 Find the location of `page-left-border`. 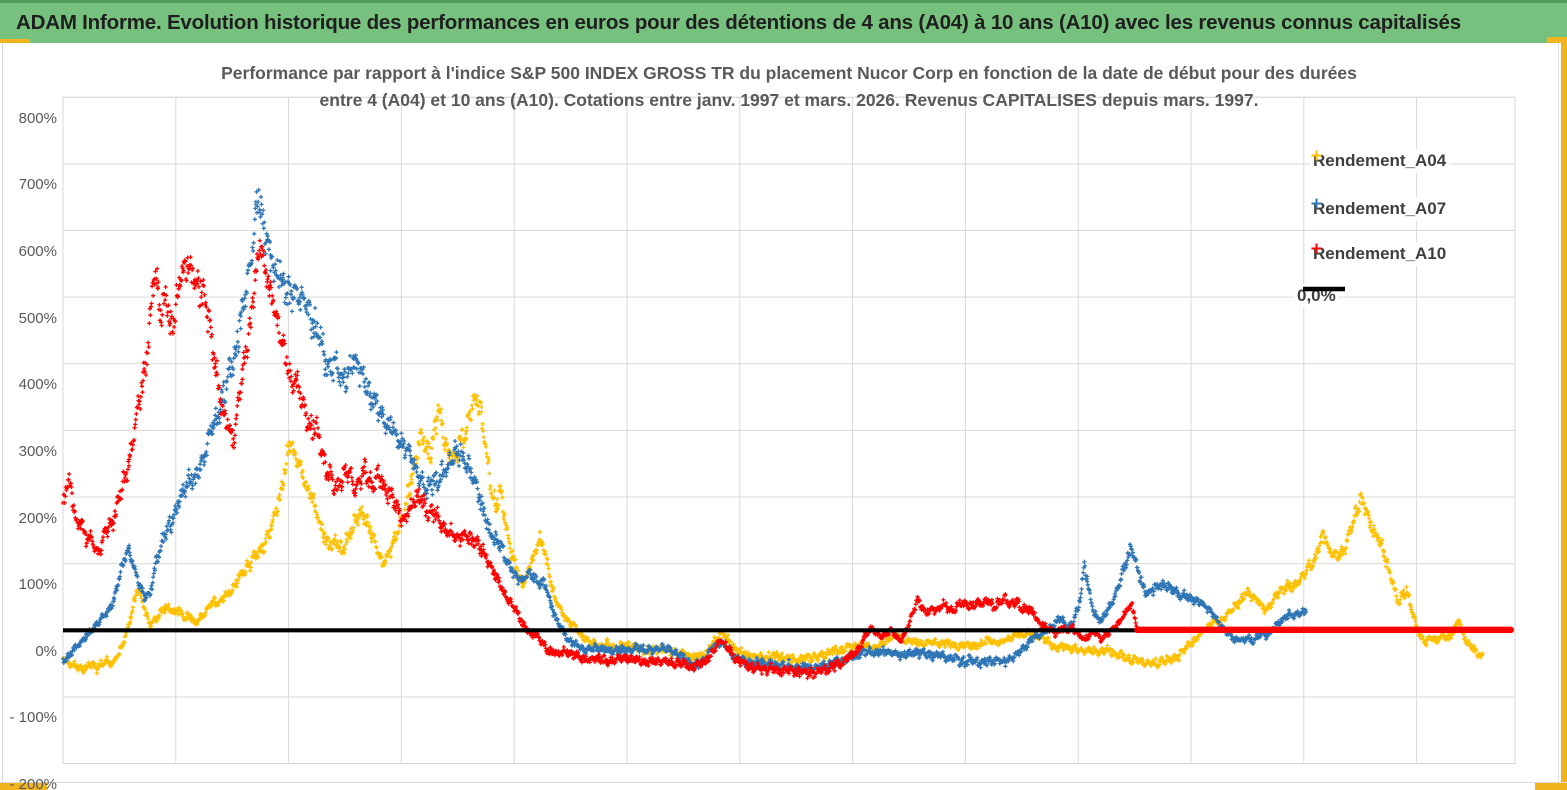

page-left-border is located at coordinates (2, 413).